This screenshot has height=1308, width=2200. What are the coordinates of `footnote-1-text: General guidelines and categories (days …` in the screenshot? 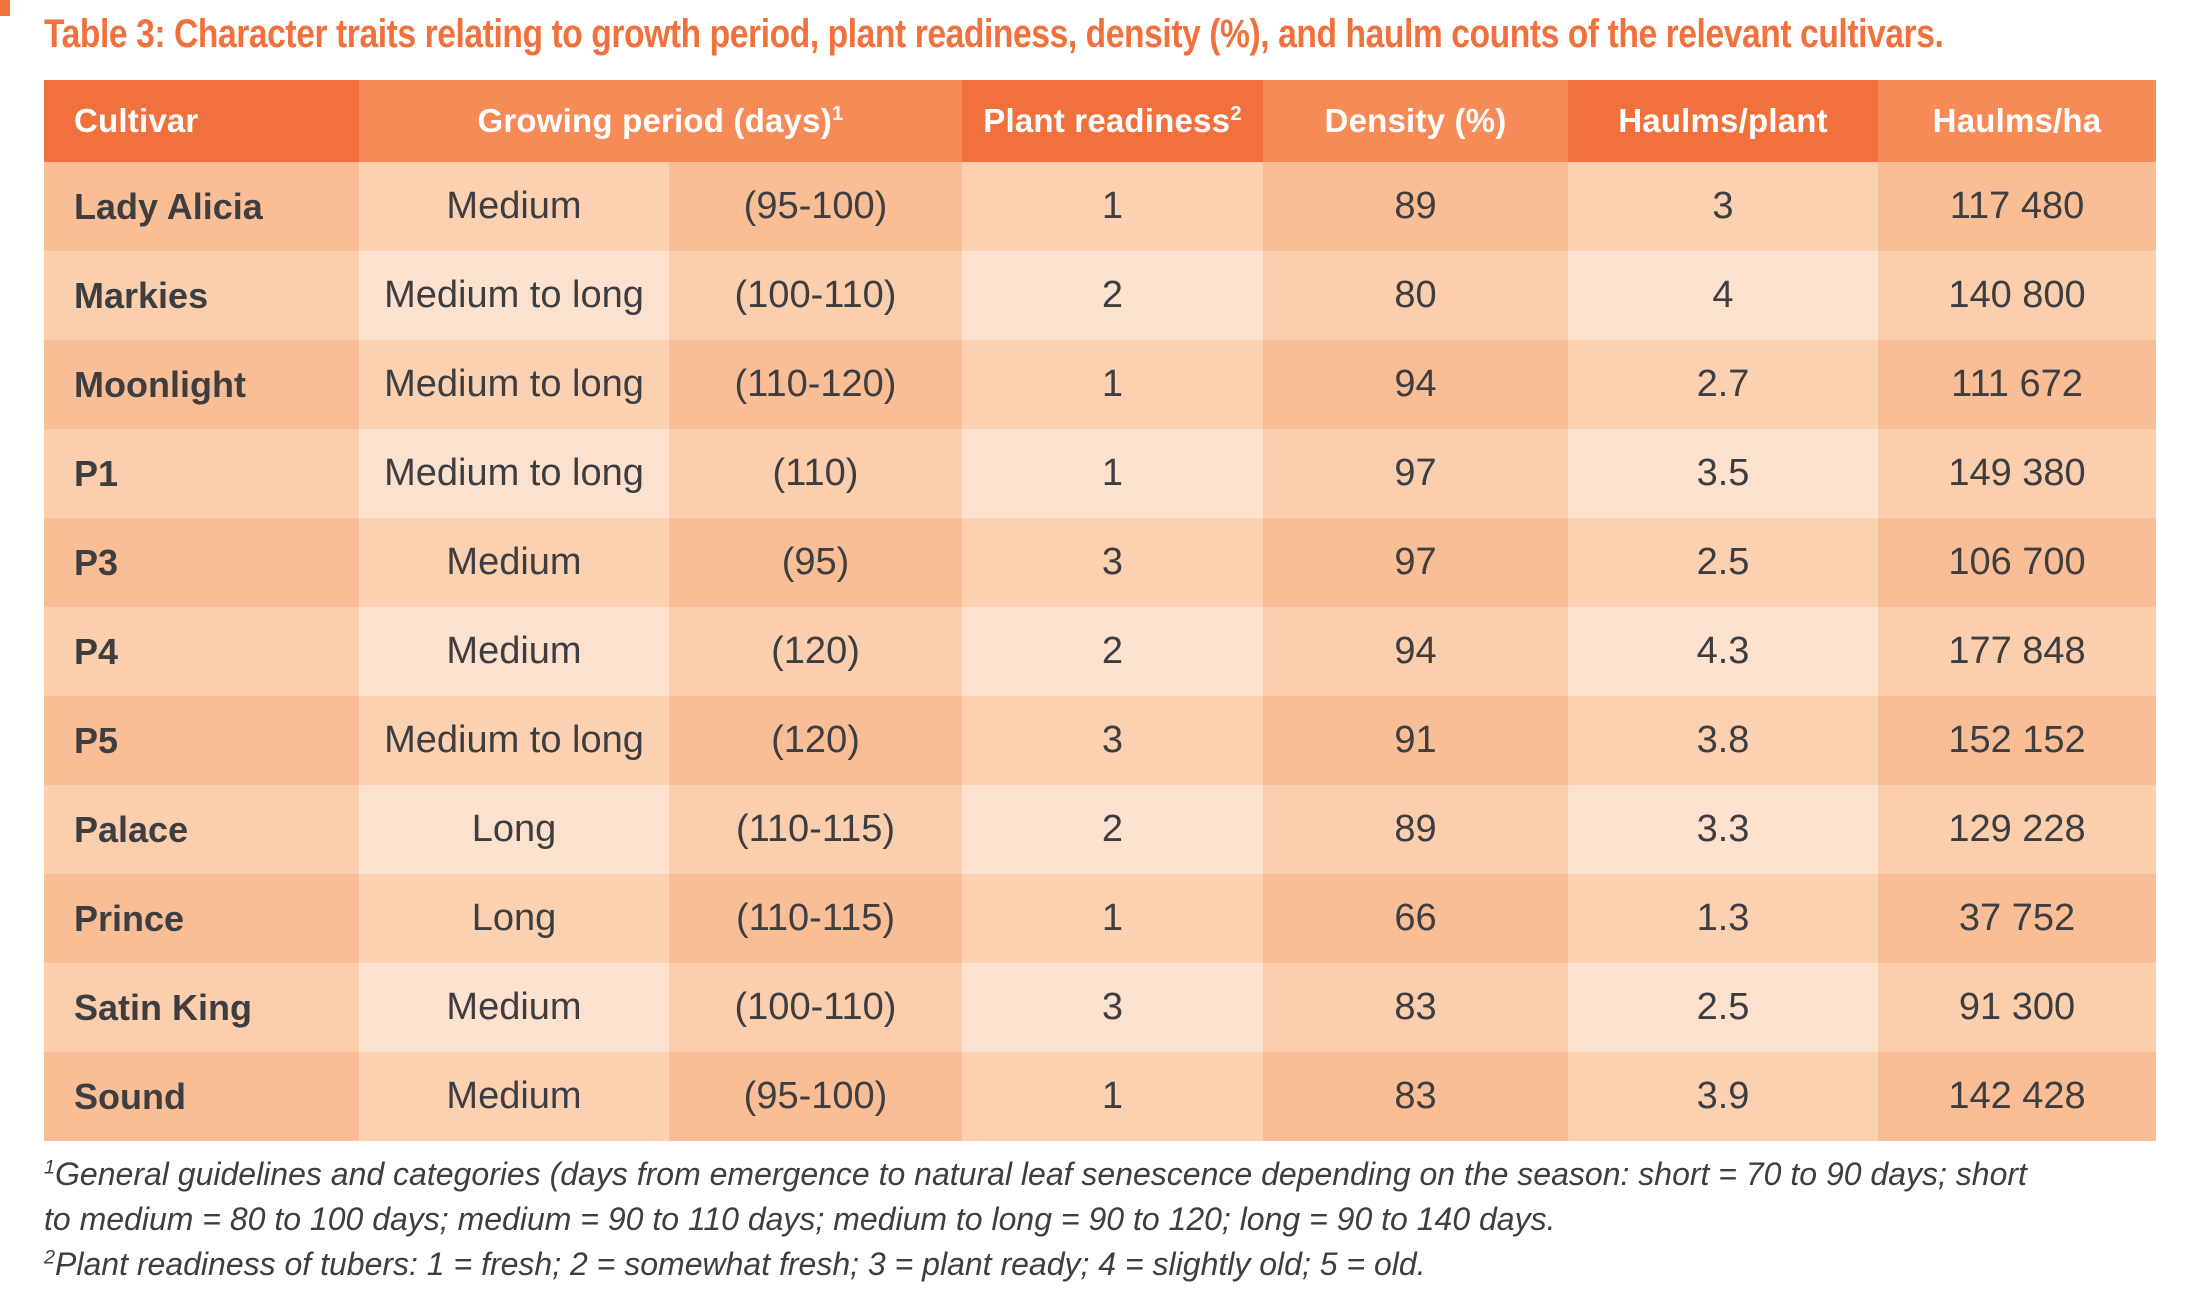 It's located at (1035, 1196).